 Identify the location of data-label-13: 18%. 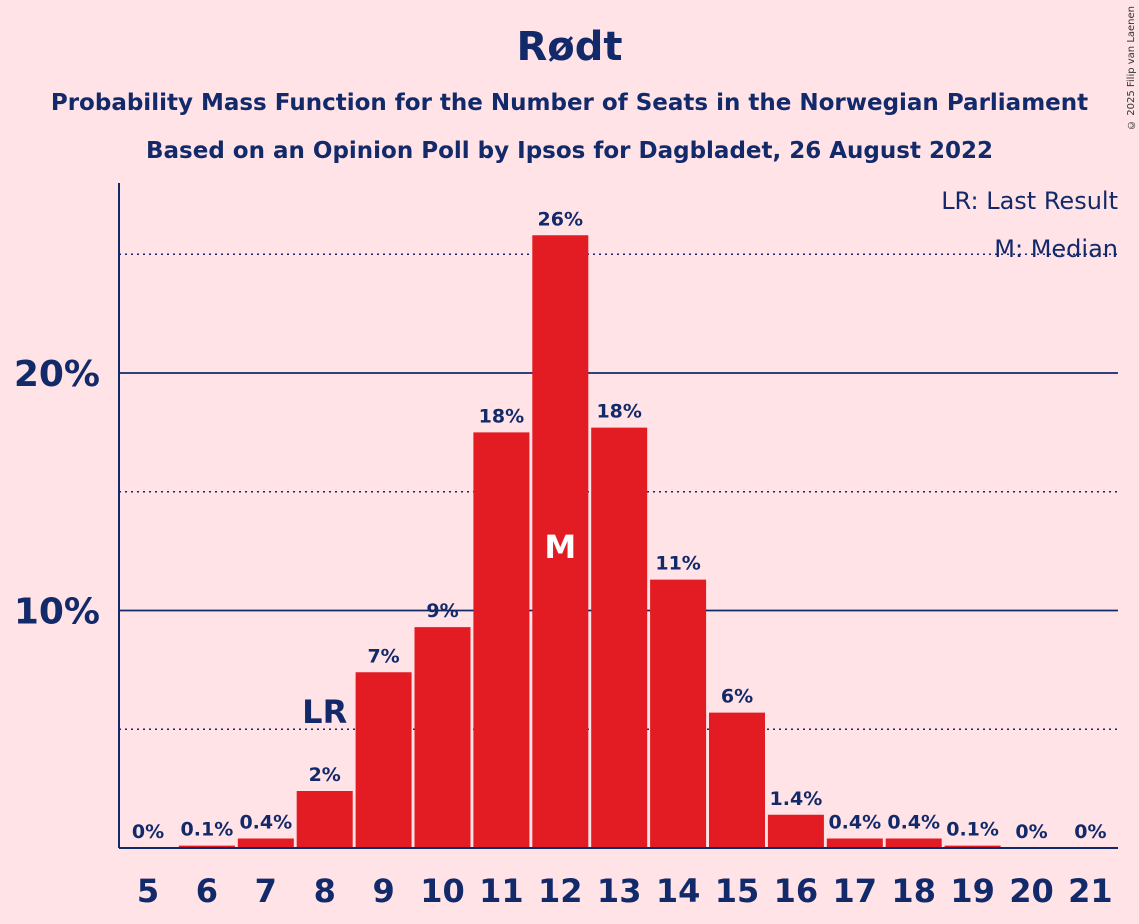
(618, 412).